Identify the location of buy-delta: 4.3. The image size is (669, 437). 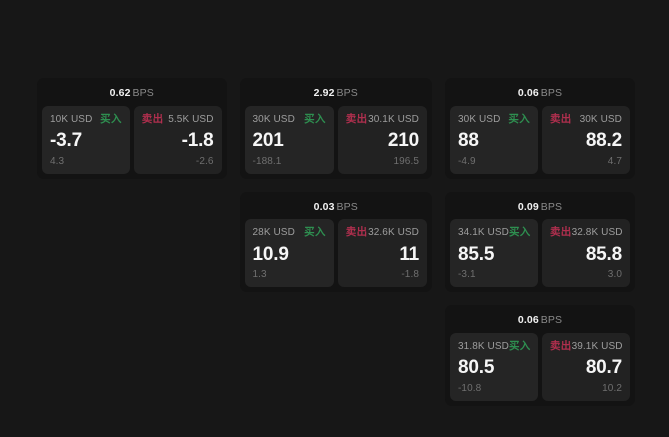
(57, 161).